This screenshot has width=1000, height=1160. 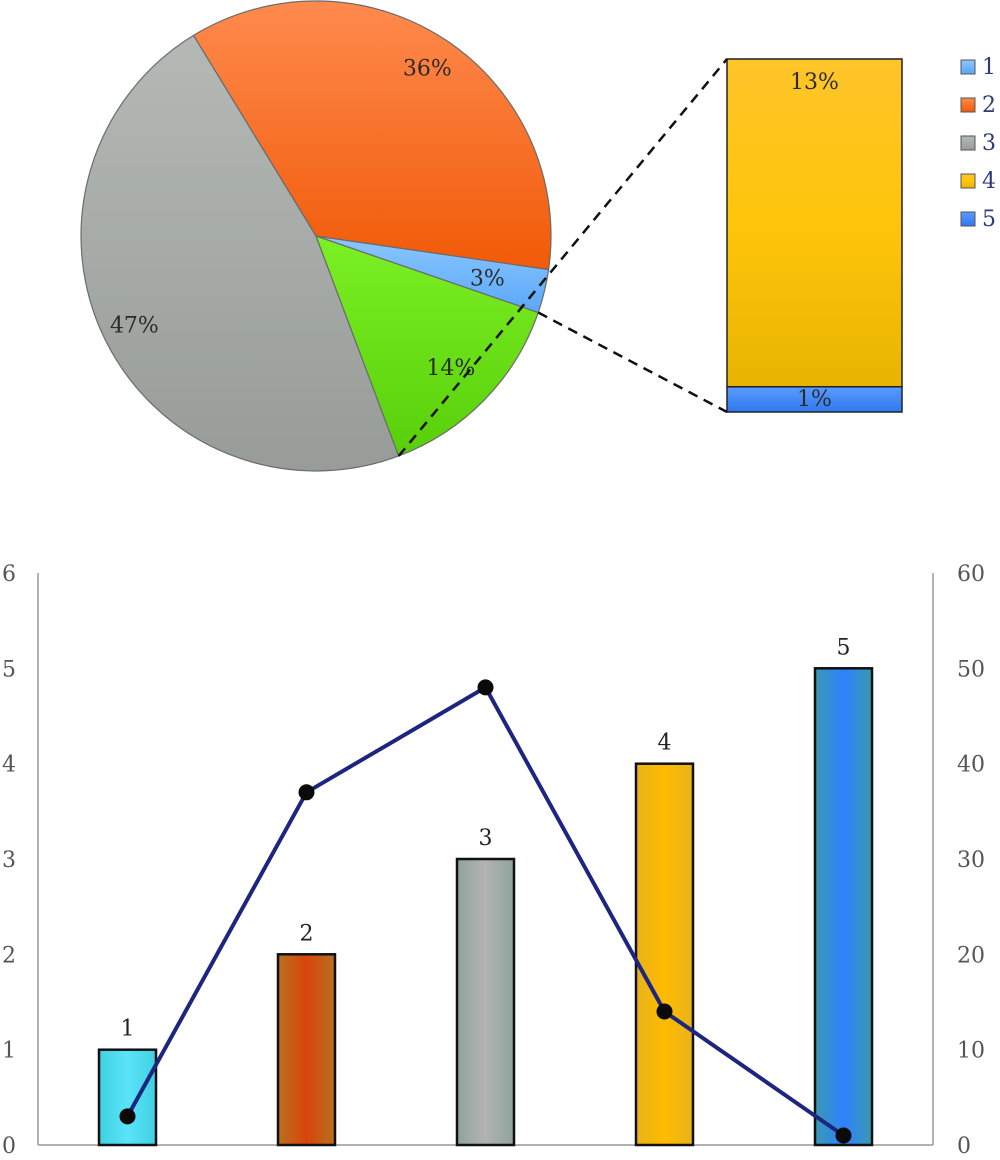 What do you see at coordinates (486, 838) in the screenshot?
I see `bar-data-label: 3` at bounding box center [486, 838].